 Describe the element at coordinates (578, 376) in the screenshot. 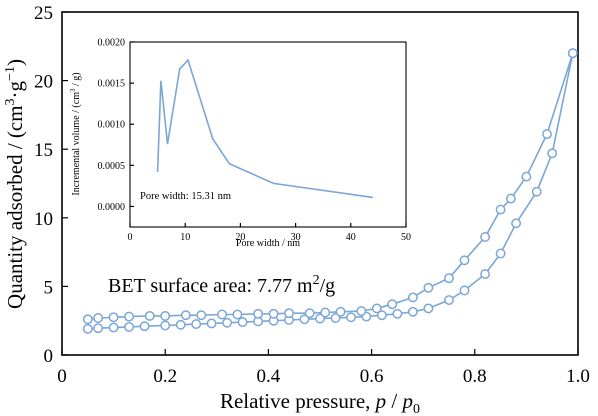

I see `x-tick-label: 1.0` at that location.